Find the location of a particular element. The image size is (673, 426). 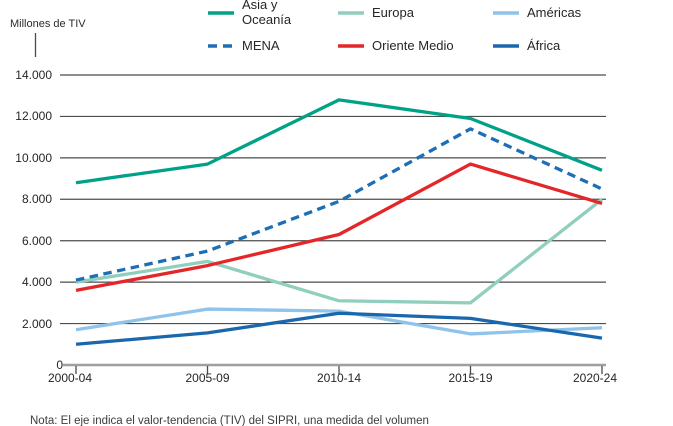

x-tick-label: 2020-24 is located at coordinates (595, 378).